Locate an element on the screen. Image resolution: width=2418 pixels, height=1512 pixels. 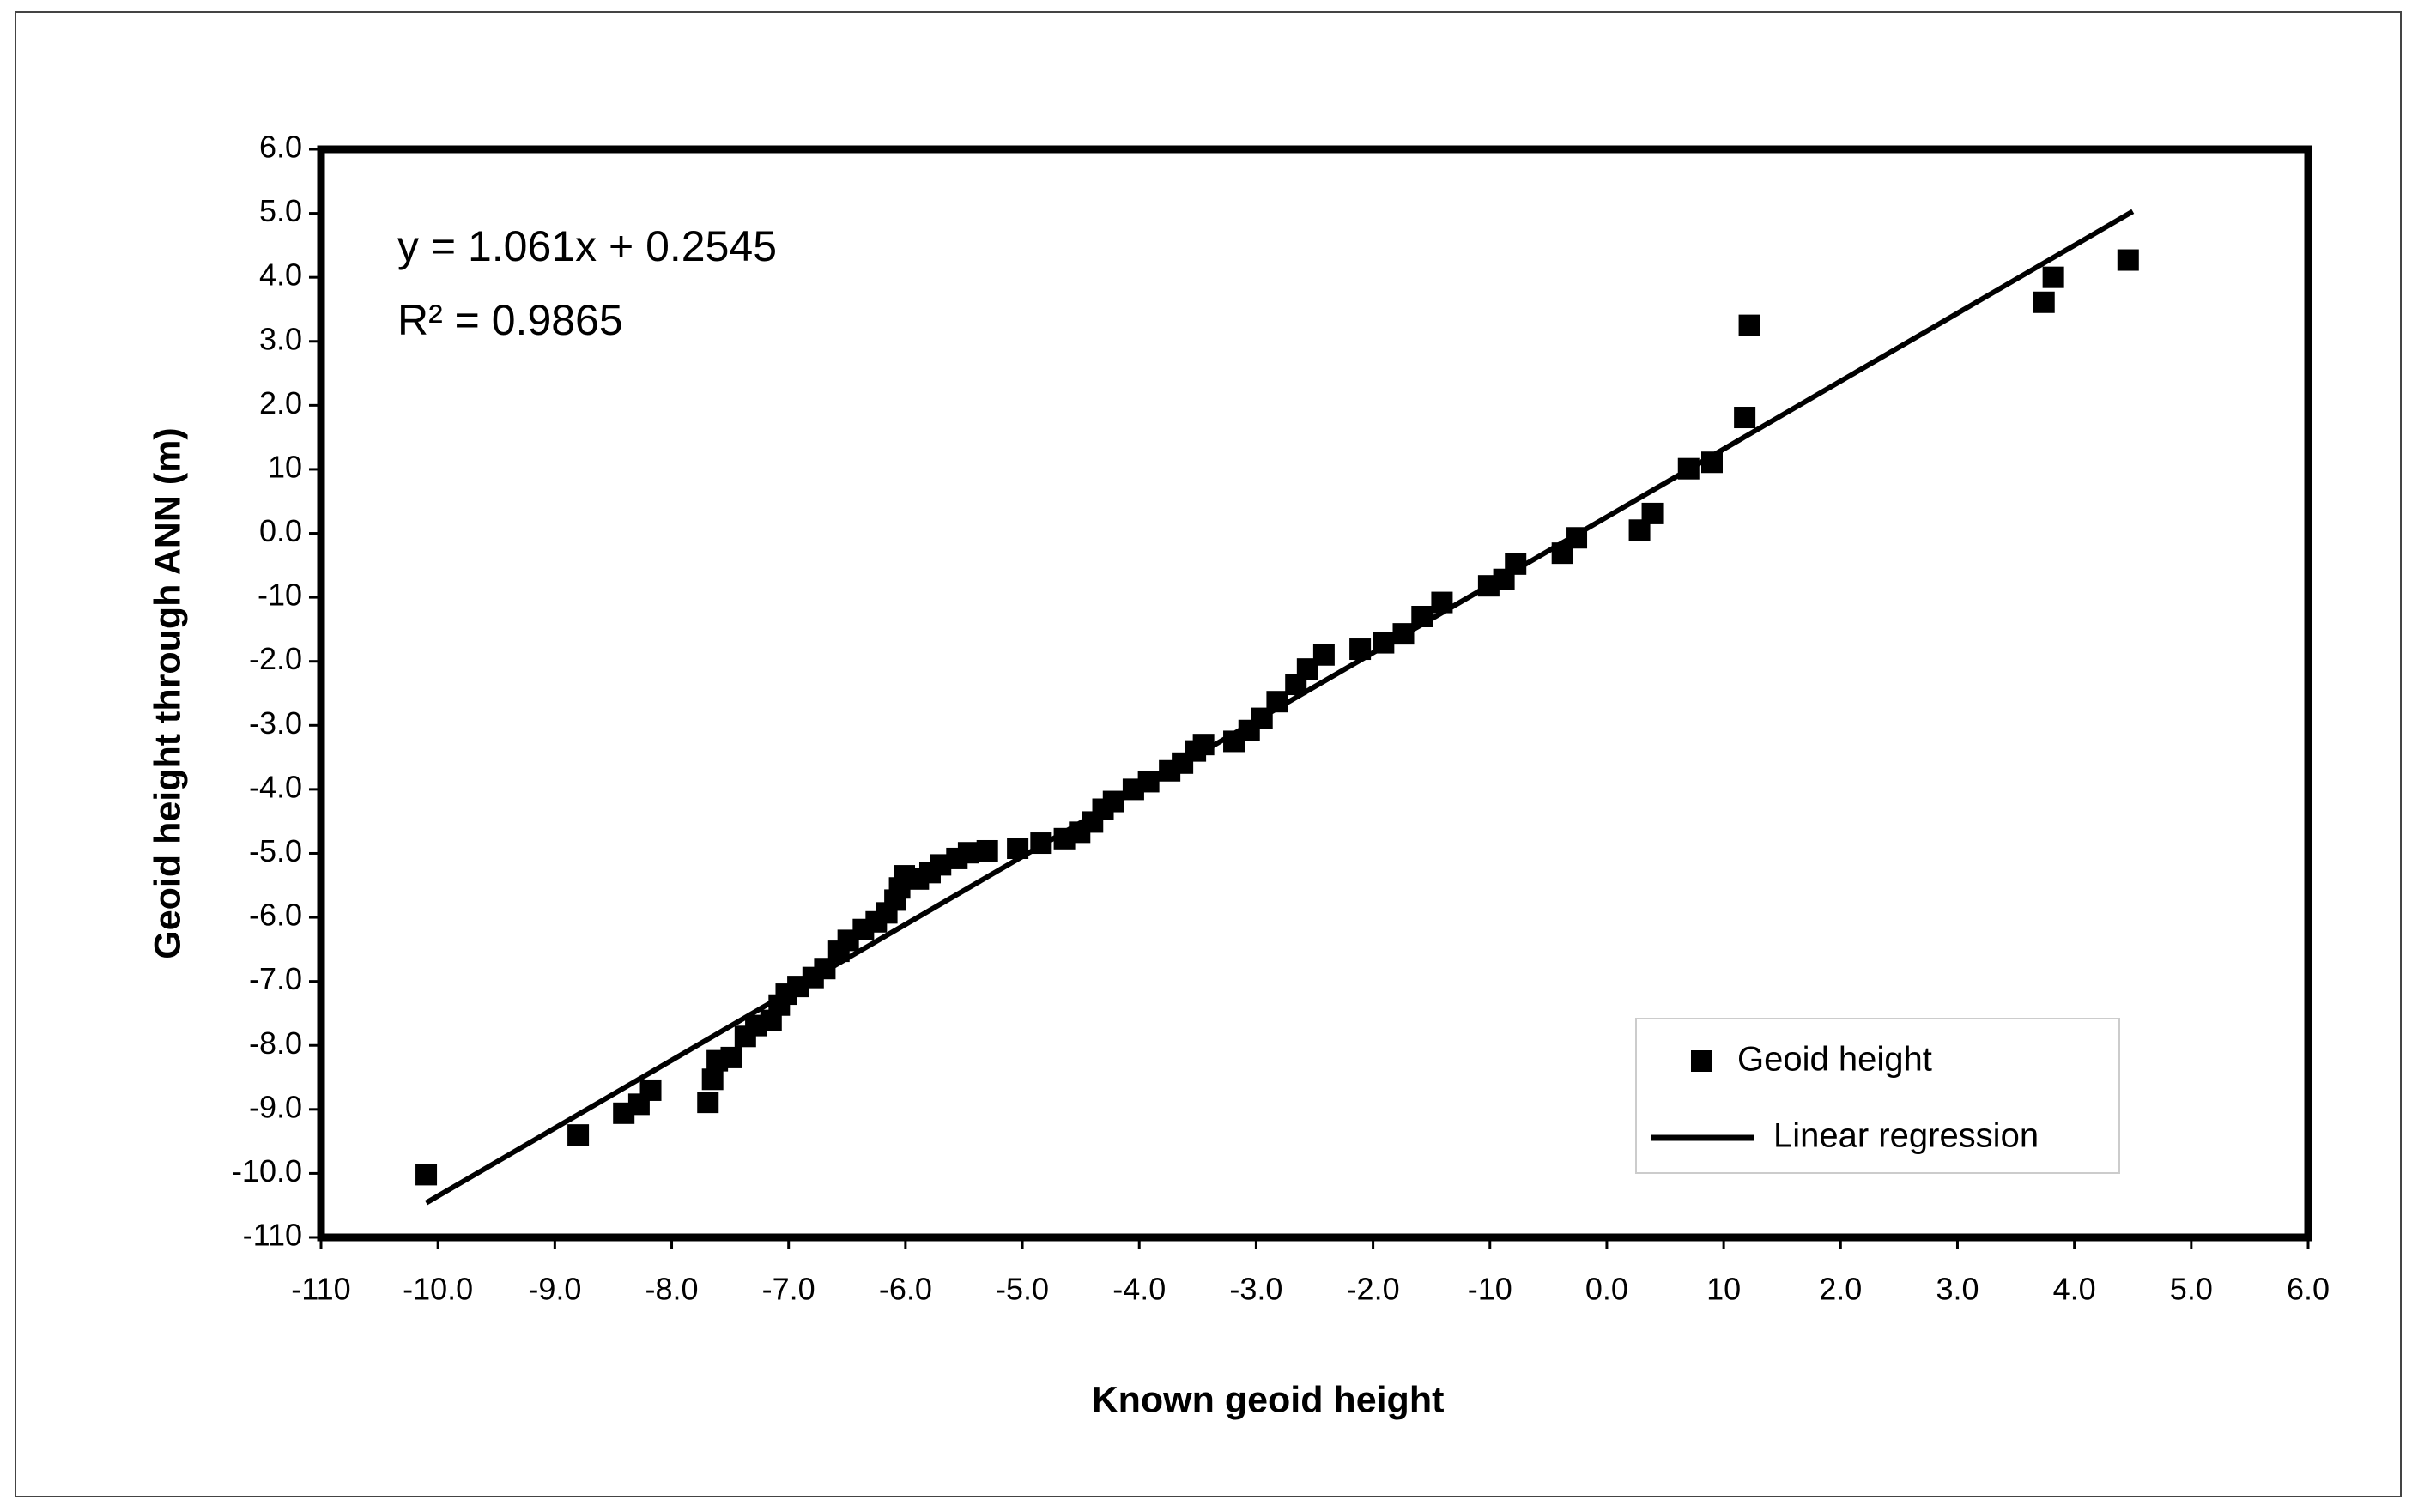
legend-marker is located at coordinates (1701, 1061).